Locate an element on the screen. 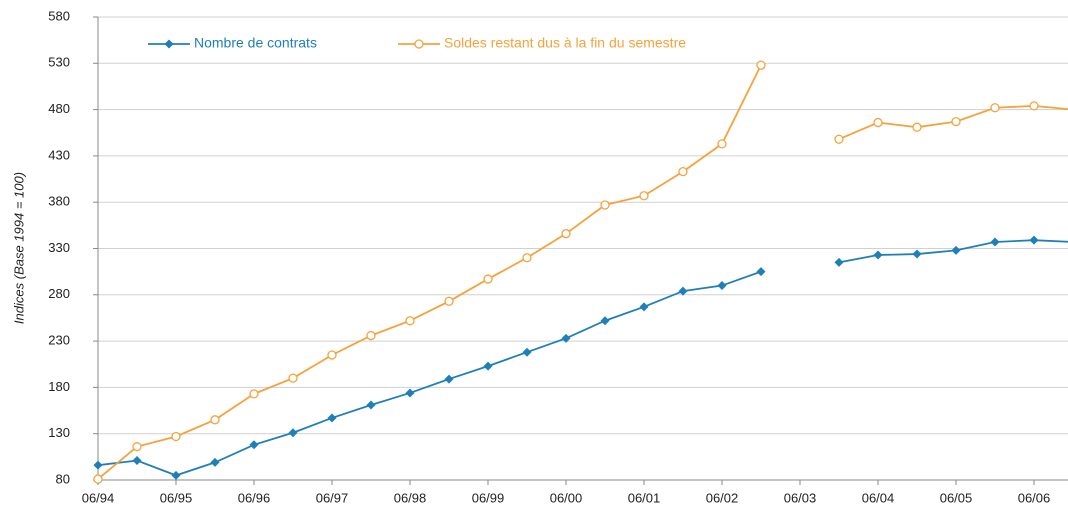 The width and height of the screenshot is (1068, 513). y-tick-label: 480 is located at coordinates (59, 108).